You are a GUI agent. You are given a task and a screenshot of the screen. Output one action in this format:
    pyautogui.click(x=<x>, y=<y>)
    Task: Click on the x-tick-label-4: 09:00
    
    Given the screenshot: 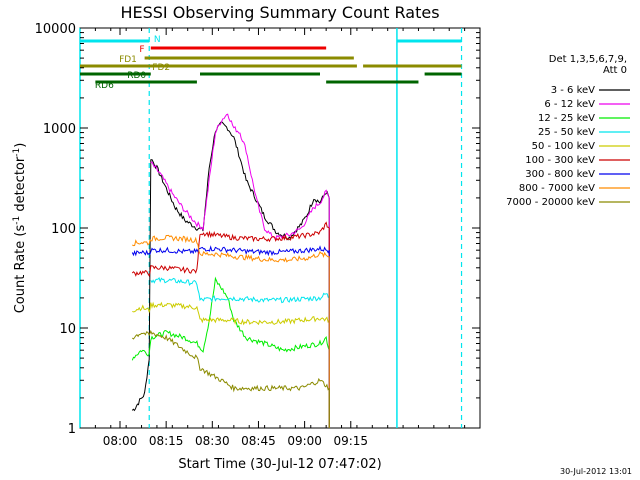 What is the action you would take?
    pyautogui.click(x=304, y=441)
    